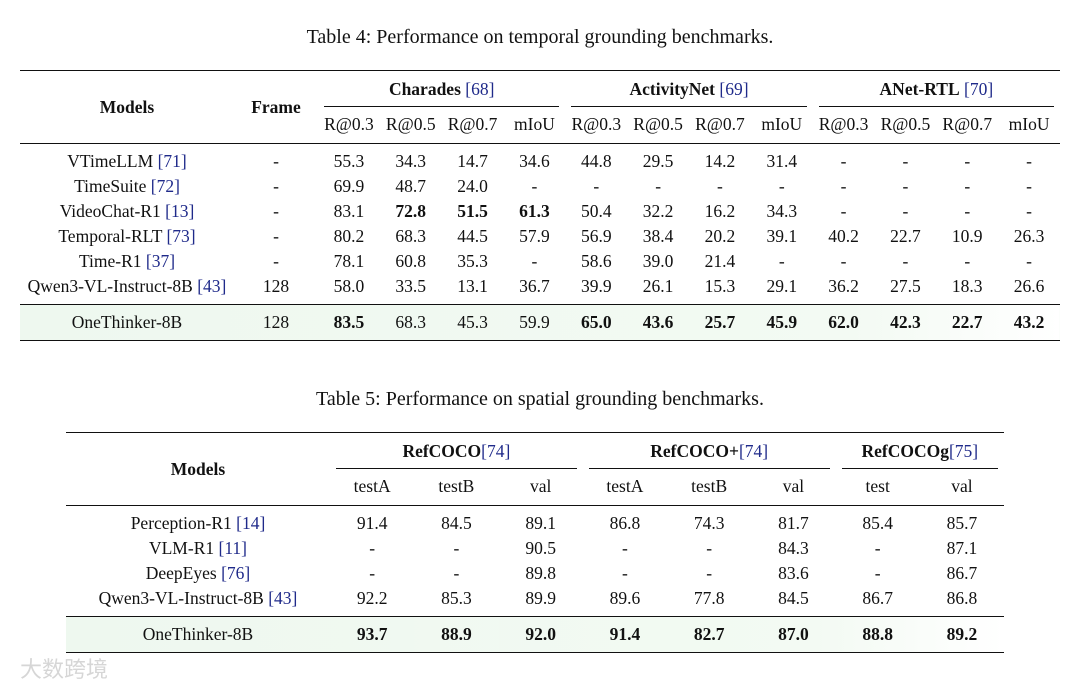  Describe the element at coordinates (596, 211) in the screenshot. I see `table-cell: 50.4` at that location.